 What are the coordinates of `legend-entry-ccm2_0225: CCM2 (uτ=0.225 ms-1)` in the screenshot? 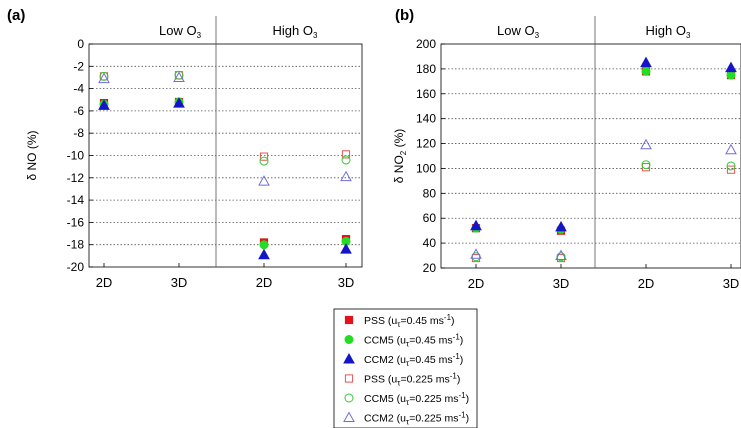 It's located at (416, 419).